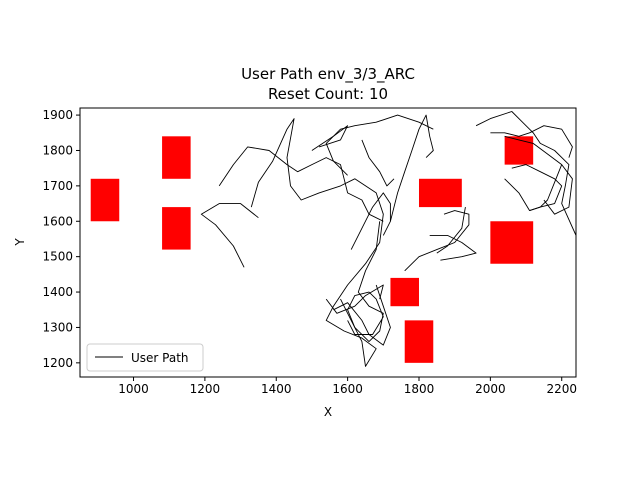  I want to click on y-tick-label: 1900, so click(57, 115).